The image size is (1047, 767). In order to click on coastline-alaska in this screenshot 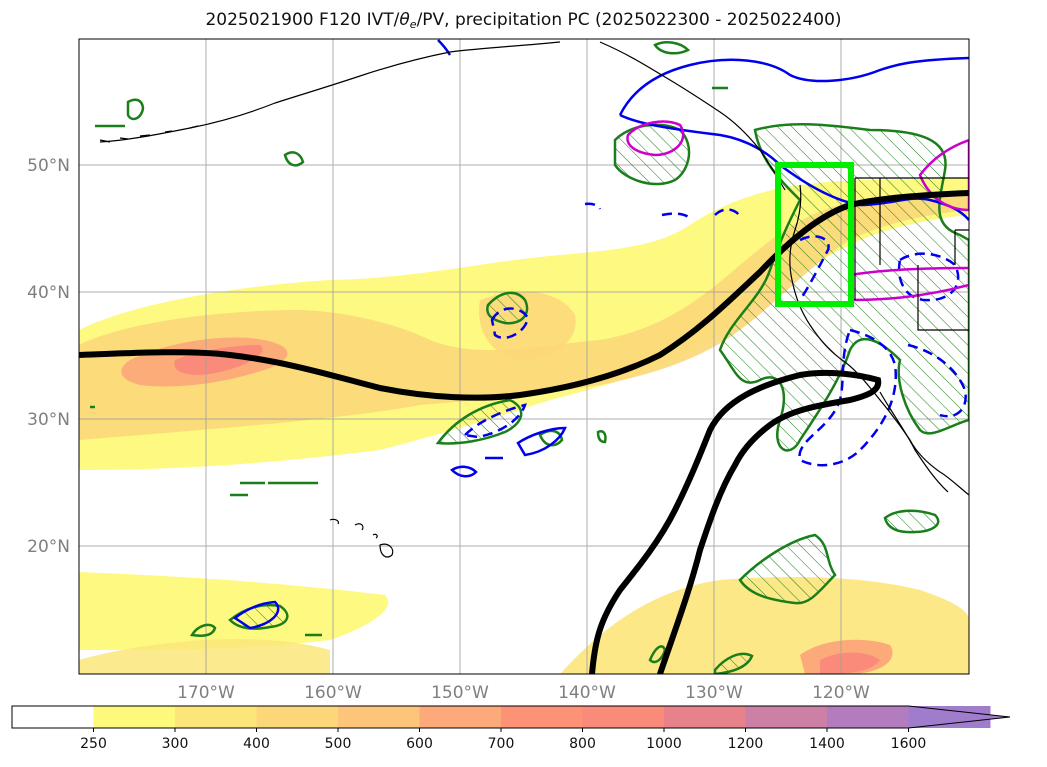, I will do `click(330, 92)`.